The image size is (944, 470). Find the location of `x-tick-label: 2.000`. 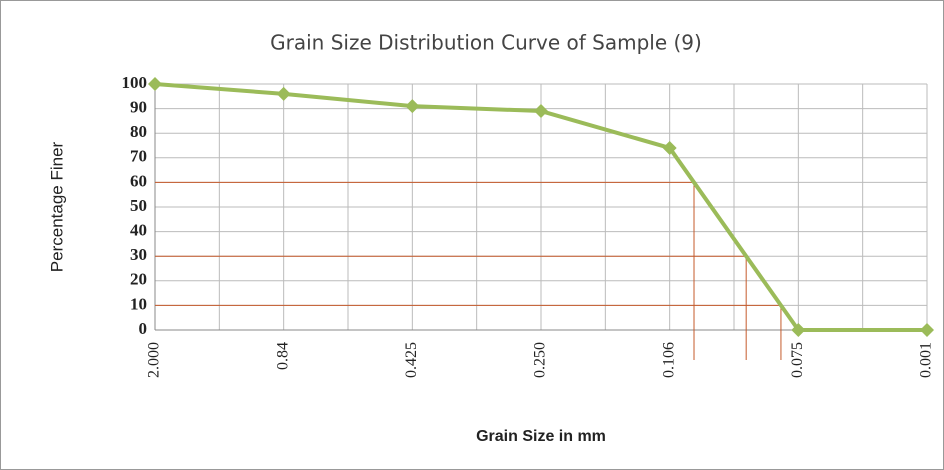

x-tick-label: 2.000 is located at coordinates (154, 360).